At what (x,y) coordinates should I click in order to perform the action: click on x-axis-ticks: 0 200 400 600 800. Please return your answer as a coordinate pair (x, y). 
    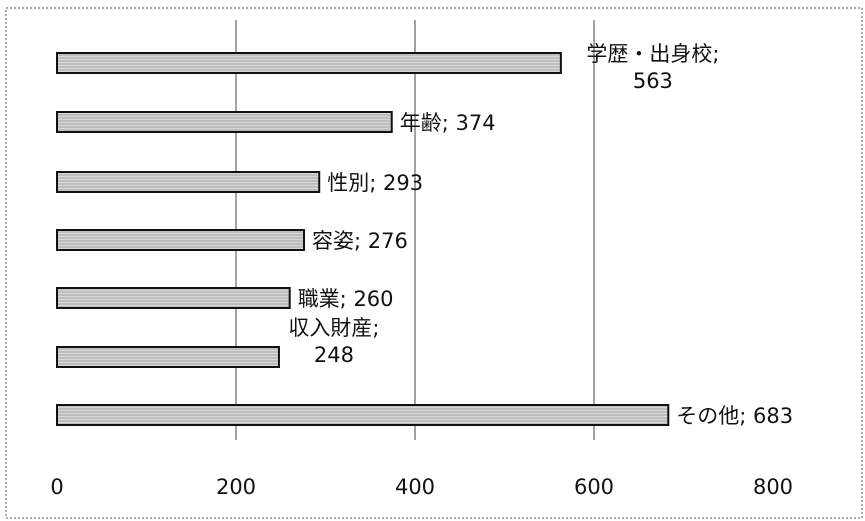
    Looking at the image, I should click on (421, 487).